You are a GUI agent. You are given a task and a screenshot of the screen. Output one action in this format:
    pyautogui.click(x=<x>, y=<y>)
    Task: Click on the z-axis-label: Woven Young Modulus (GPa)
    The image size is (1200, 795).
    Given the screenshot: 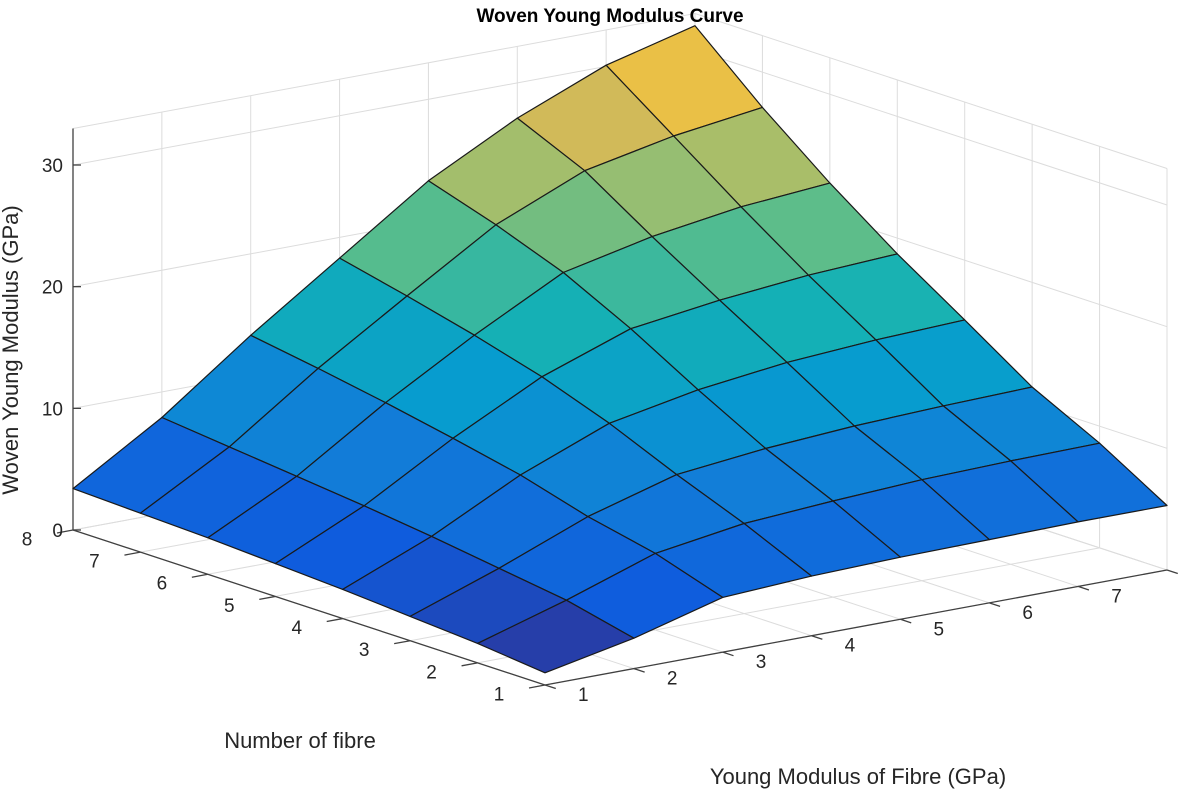 What is the action you would take?
    pyautogui.click(x=11, y=349)
    